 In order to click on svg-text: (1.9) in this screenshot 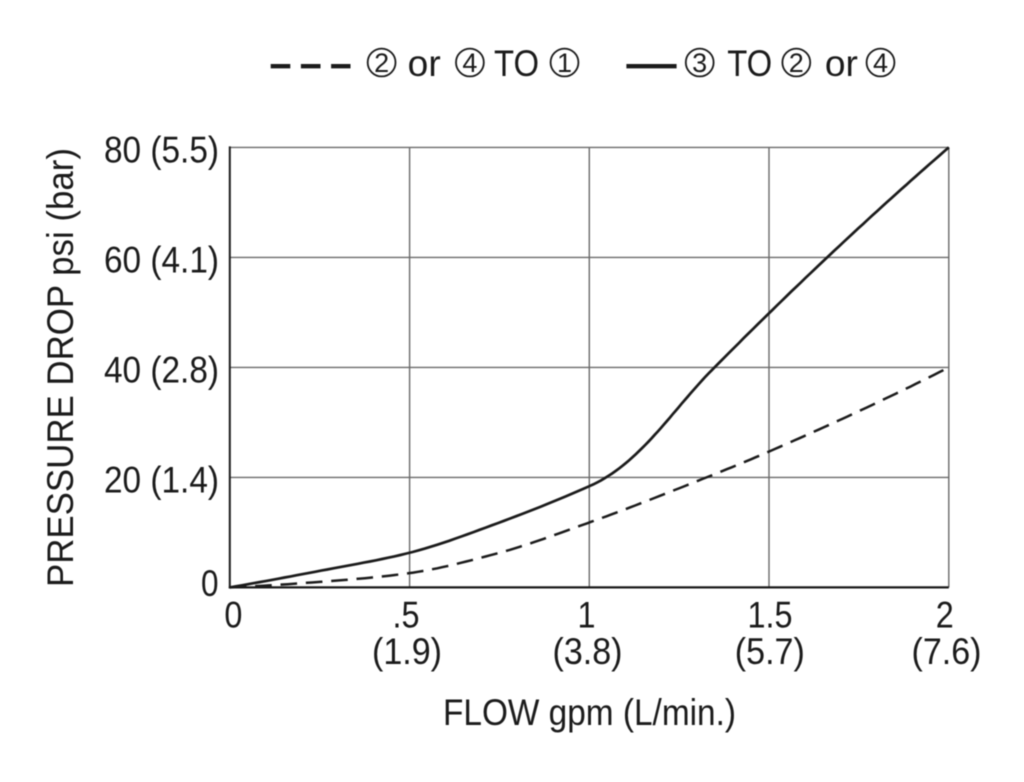, I will do `click(407, 651)`.